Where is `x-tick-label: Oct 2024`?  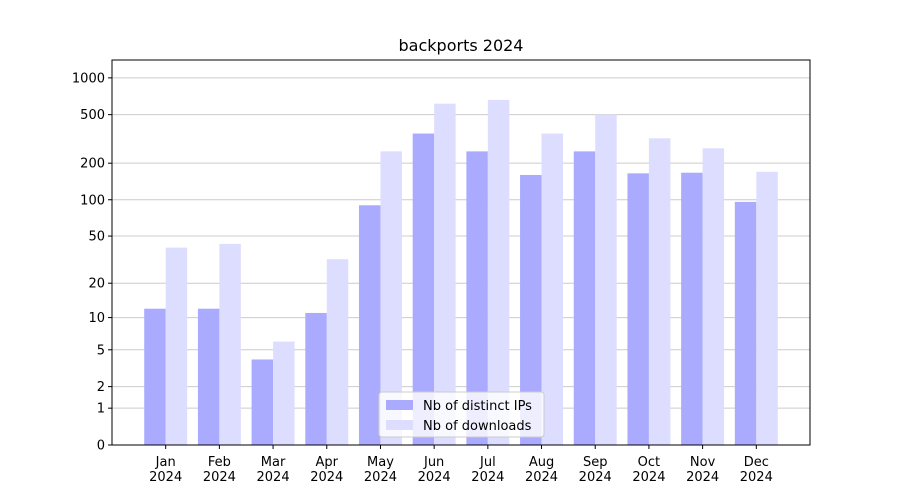 x-tick-label: Oct 2024 is located at coordinates (648, 470).